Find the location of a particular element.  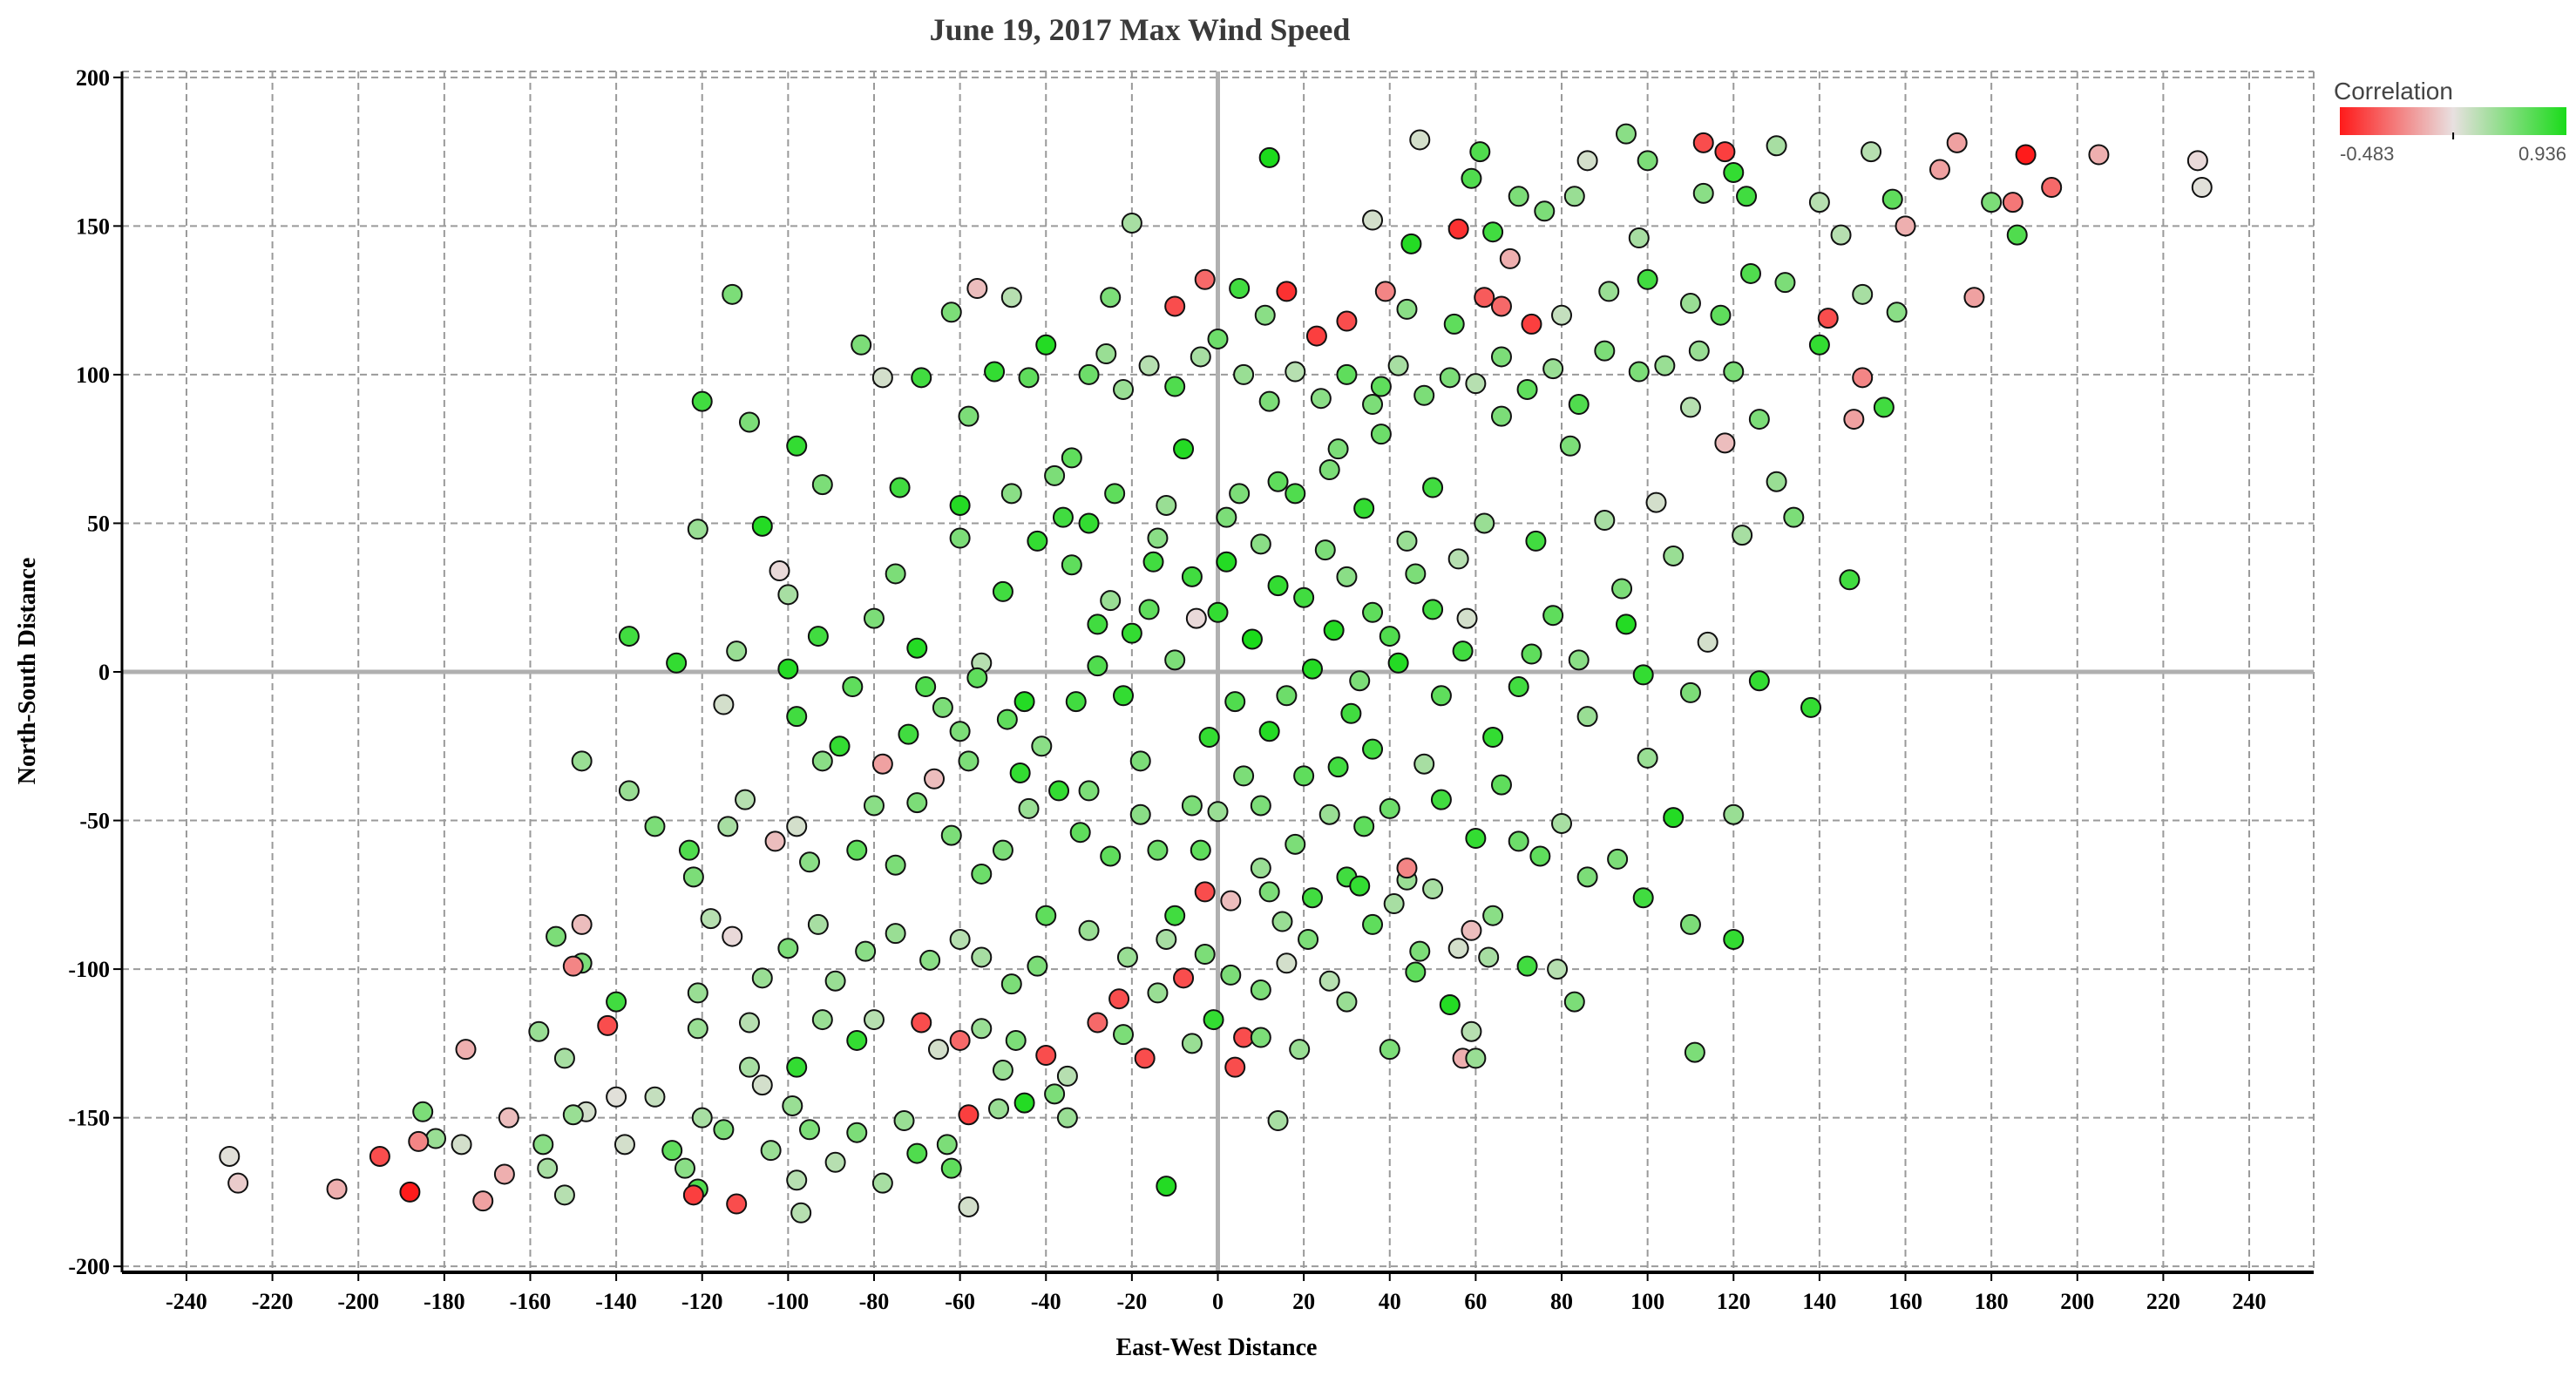

x-tick-label: -100 is located at coordinates (789, 1301).